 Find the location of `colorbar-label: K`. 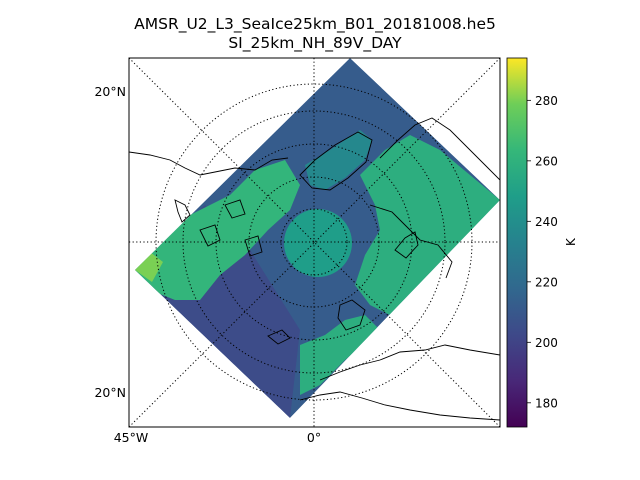

colorbar-label: K is located at coordinates (571, 241).